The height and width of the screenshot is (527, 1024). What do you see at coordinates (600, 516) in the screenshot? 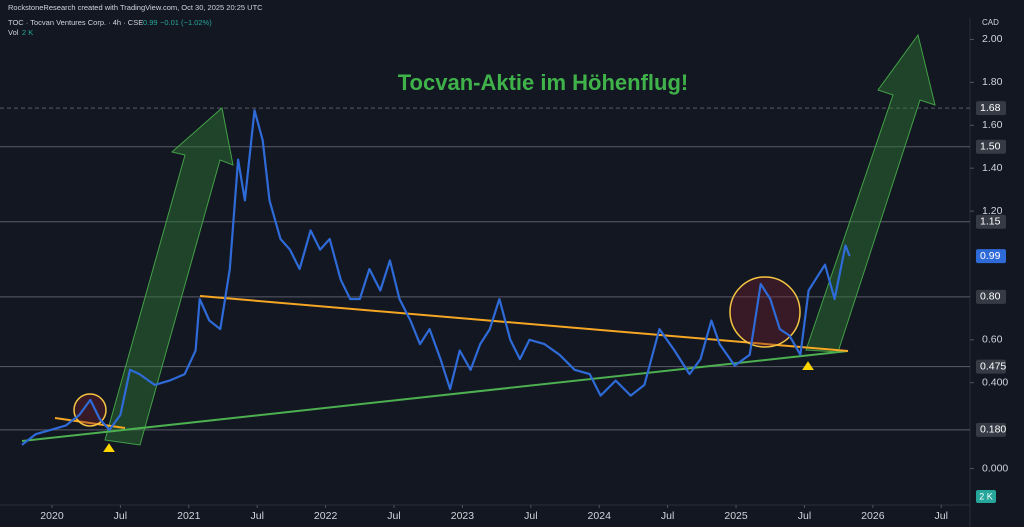
I see `x-tick-label: 2024` at bounding box center [600, 516].